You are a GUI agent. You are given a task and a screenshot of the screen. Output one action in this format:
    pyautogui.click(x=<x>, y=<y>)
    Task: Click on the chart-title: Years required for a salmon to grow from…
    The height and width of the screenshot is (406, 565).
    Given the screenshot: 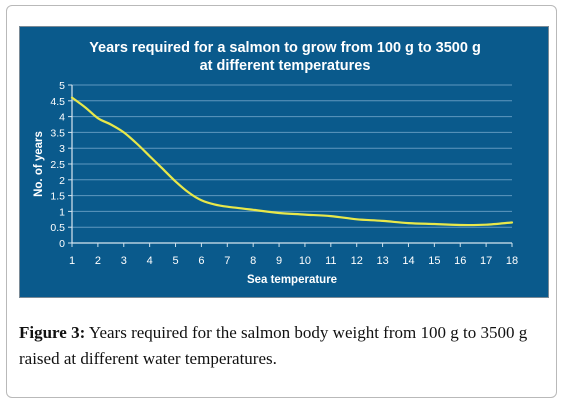 What is the action you would take?
    pyautogui.click(x=285, y=57)
    